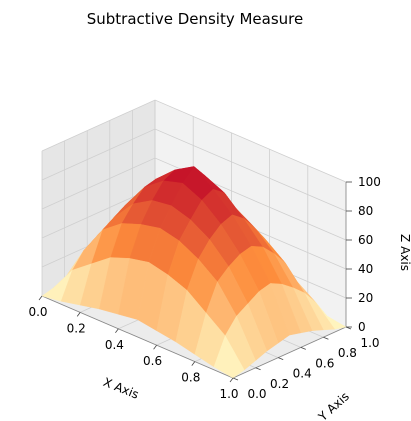  Describe the element at coordinates (195, 19) in the screenshot. I see `chart-title: Subtractive Density Measure` at that location.